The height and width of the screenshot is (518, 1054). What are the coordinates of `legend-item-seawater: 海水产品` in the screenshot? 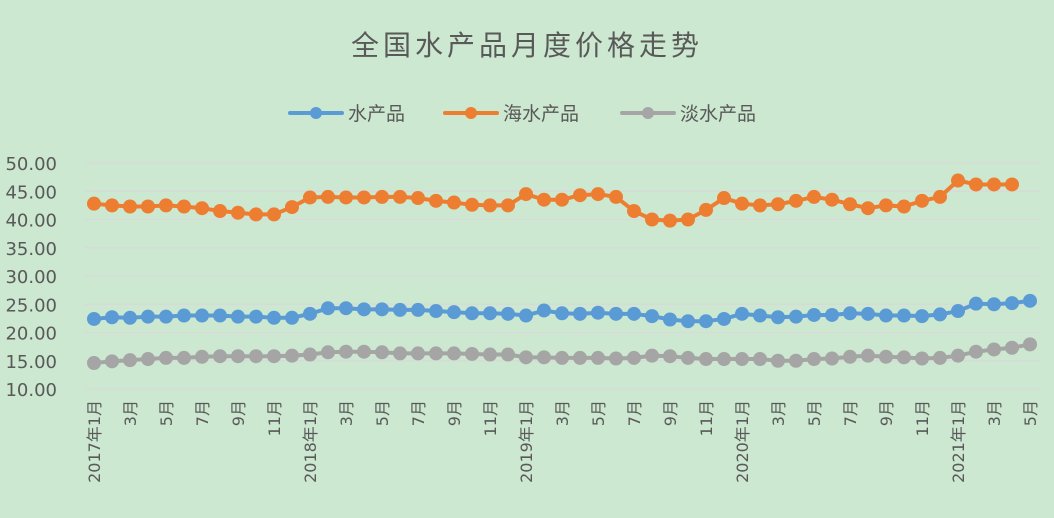 It's located at (511, 114).